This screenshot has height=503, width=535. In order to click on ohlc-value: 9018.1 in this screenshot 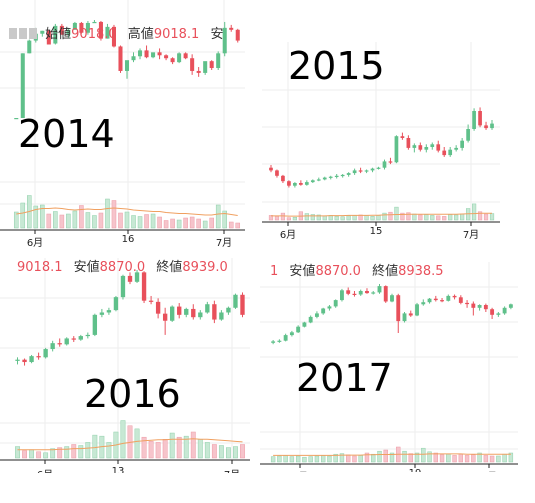, I will do `click(40, 267)`.